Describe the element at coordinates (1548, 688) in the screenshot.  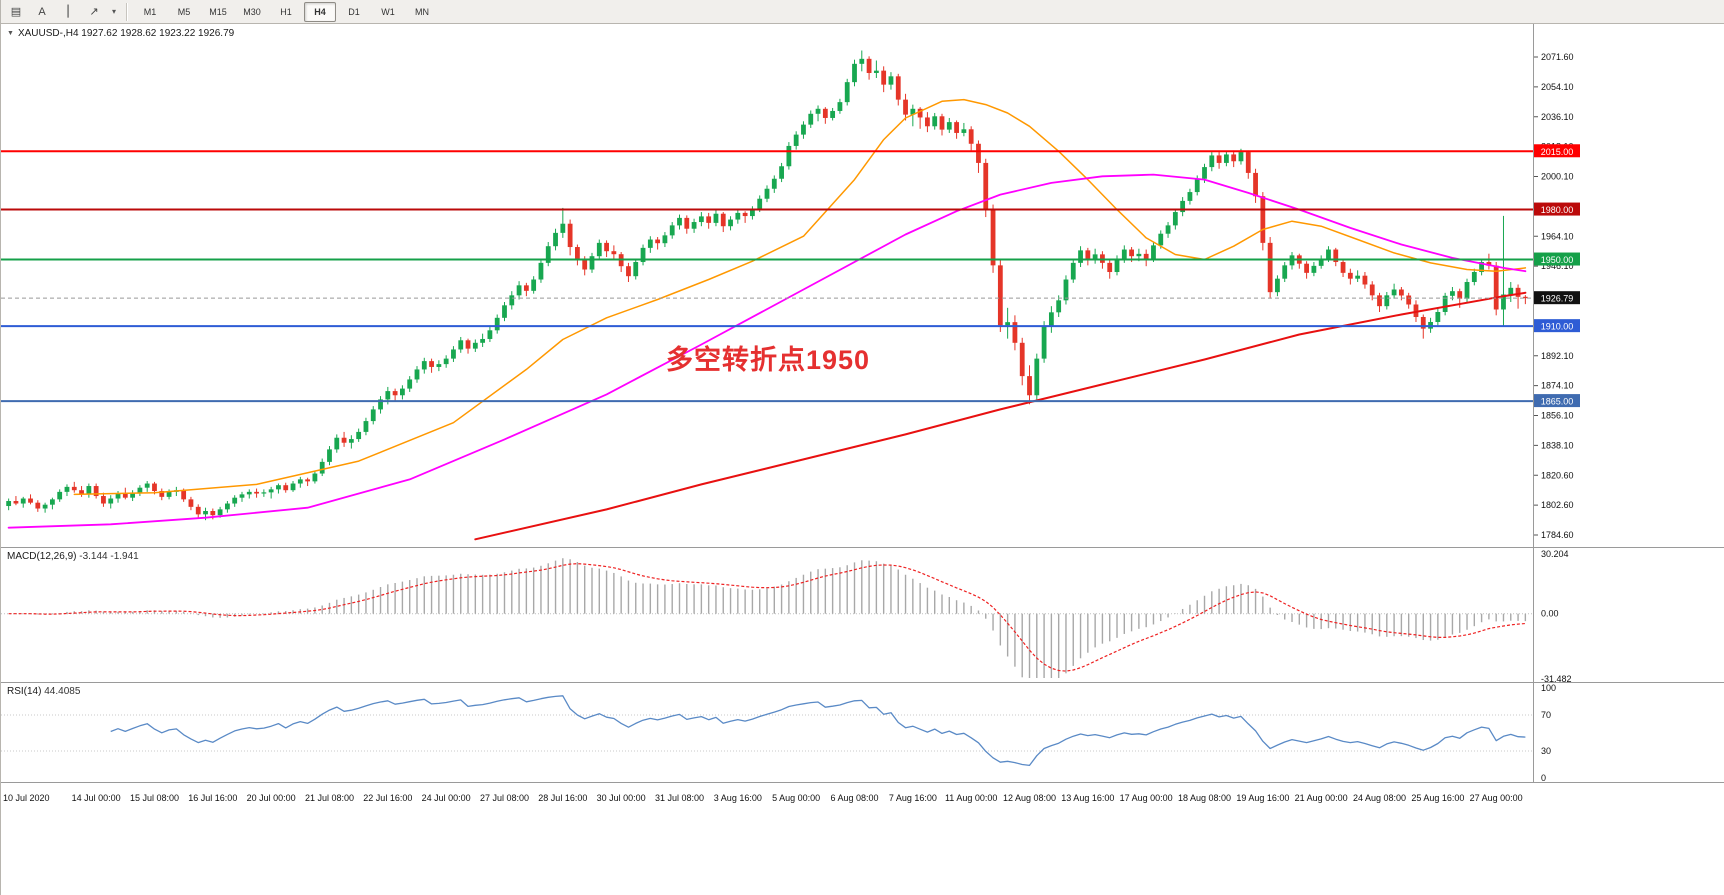
I see `svg-text: 100` at that location.